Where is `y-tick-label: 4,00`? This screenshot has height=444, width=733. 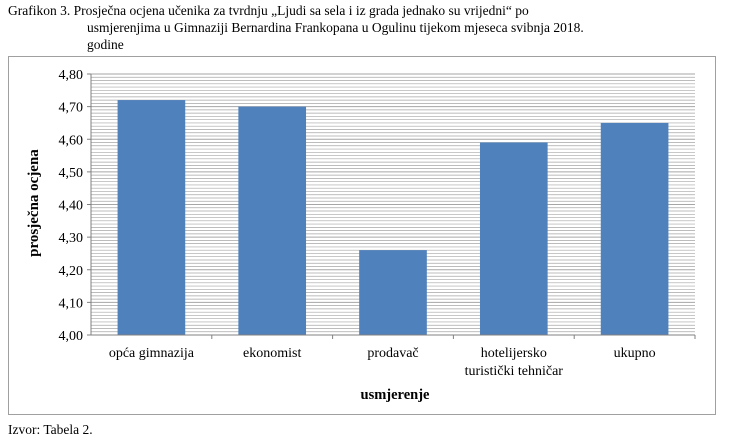
y-tick-label: 4,00 is located at coordinates (71, 336).